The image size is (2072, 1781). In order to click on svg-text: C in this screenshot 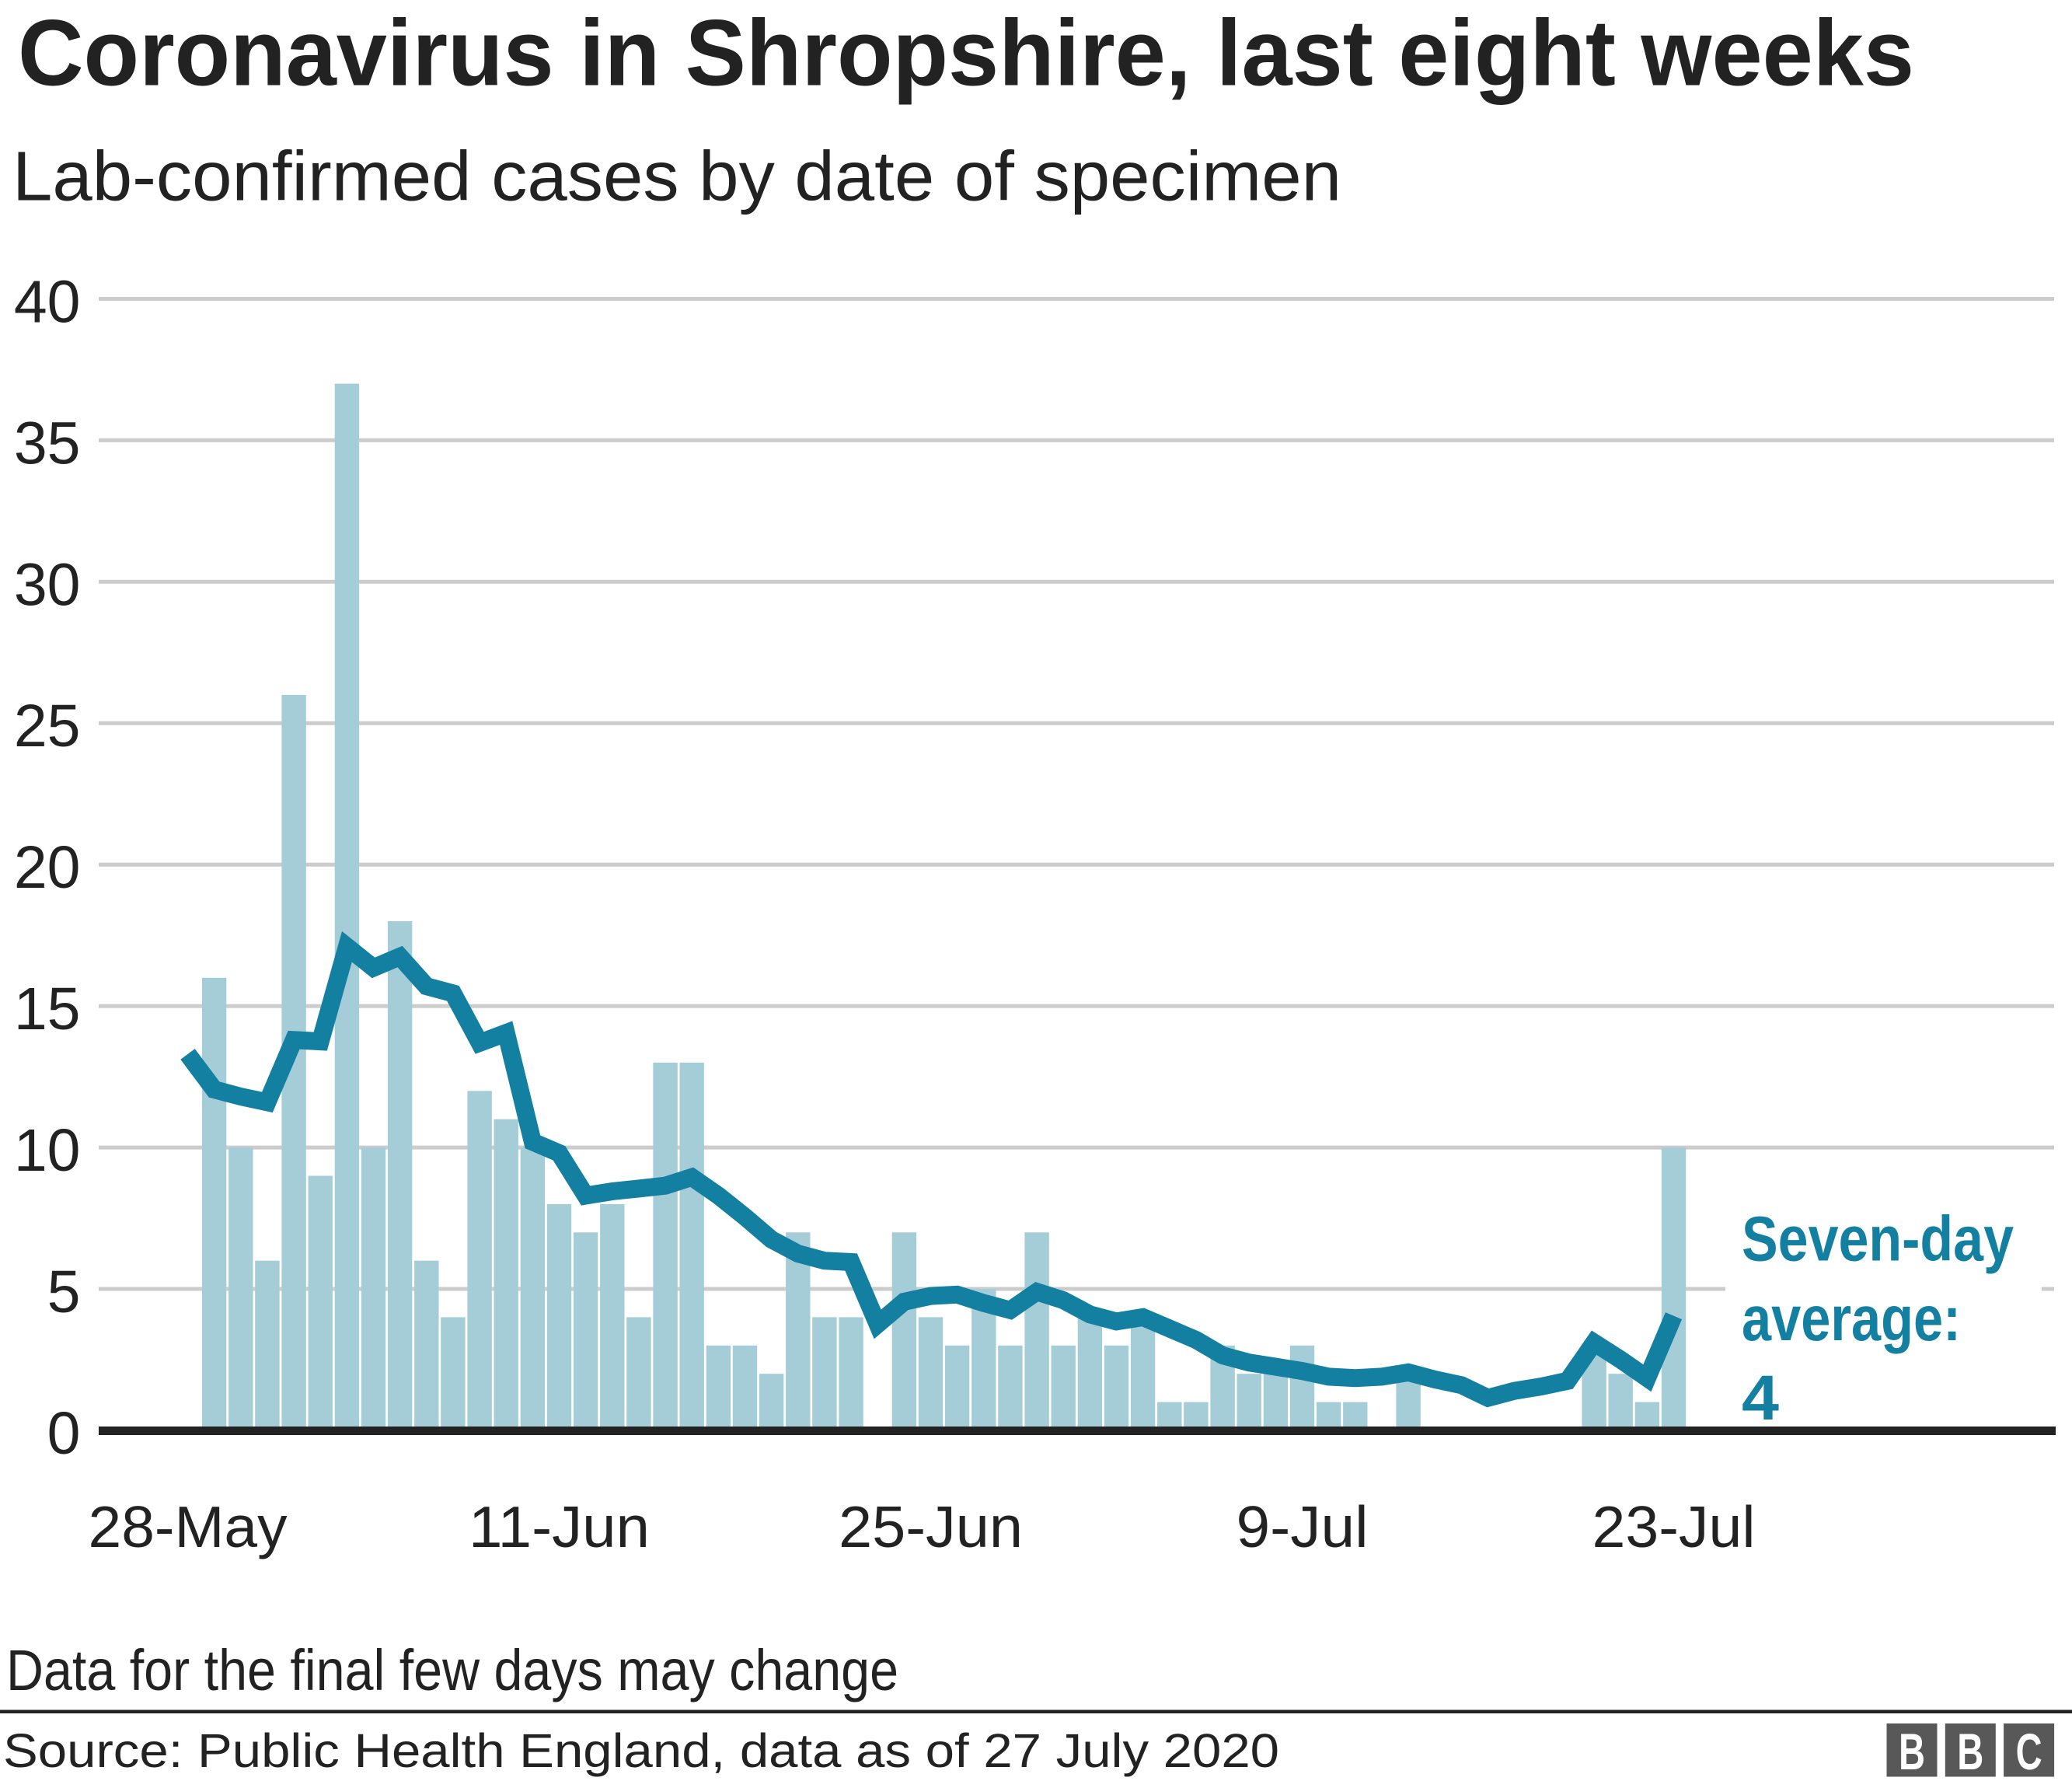, I will do `click(2029, 1751)`.